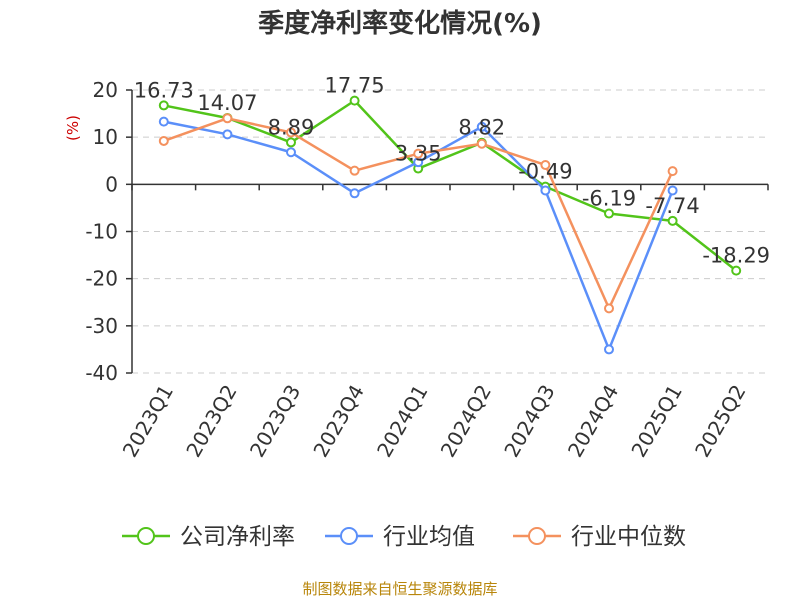  I want to click on y-tick-label: -20, so click(101, 279).